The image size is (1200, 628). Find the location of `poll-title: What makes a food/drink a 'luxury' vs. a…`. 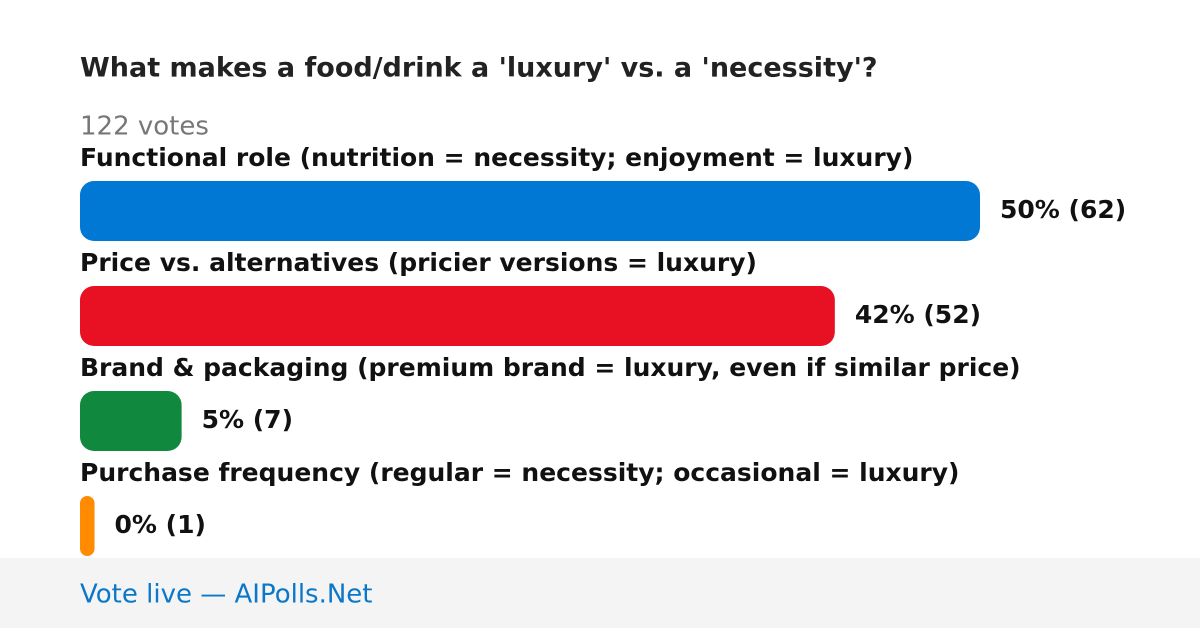

poll-title: What makes a food/drink a 'luxury' vs. a… is located at coordinates (479, 68).